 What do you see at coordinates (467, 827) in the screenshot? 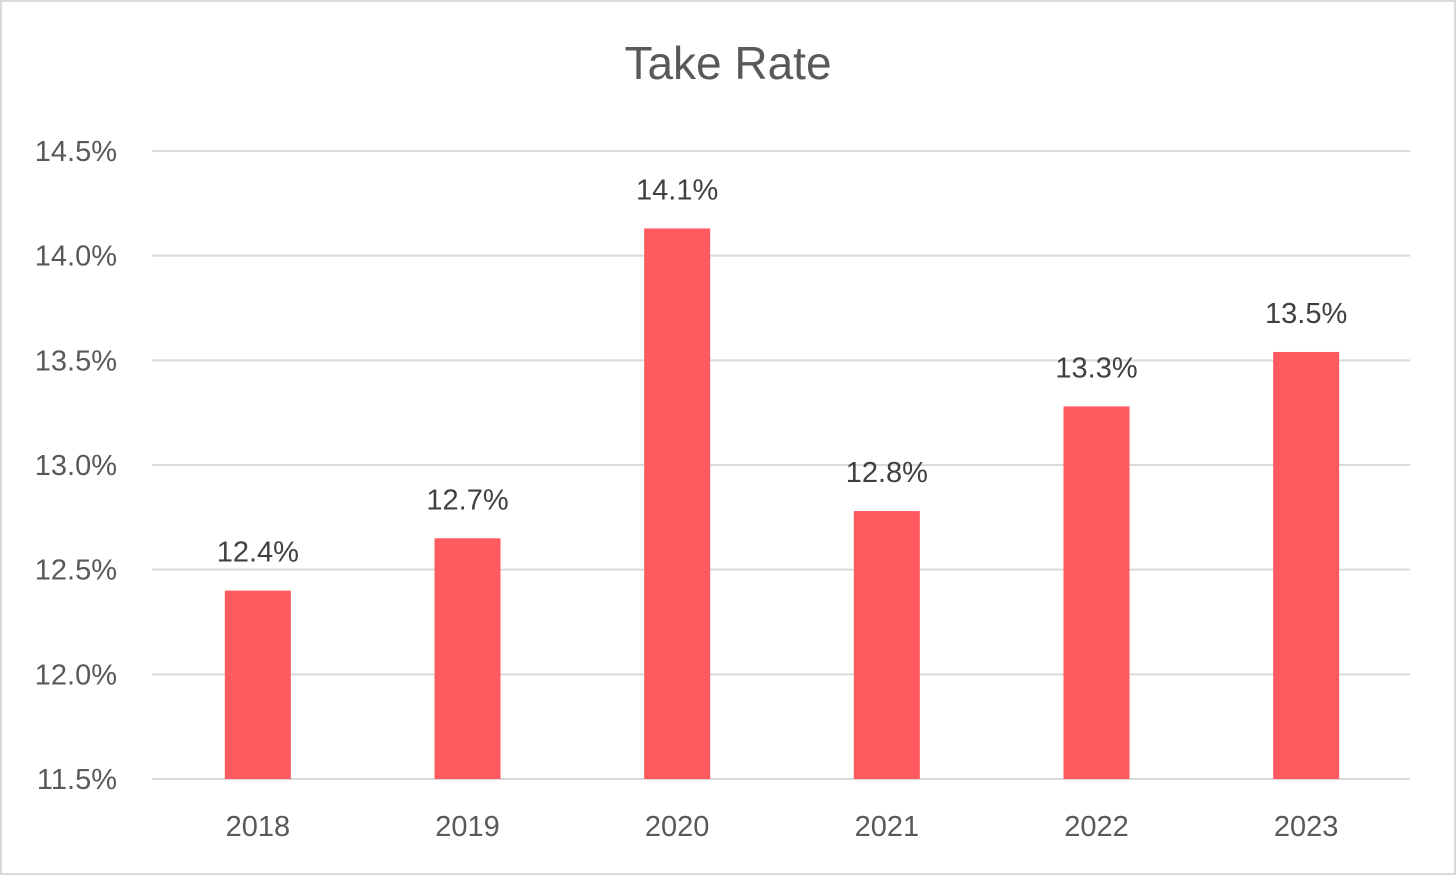
I see `x-tick-label-2019: 2019` at bounding box center [467, 827].